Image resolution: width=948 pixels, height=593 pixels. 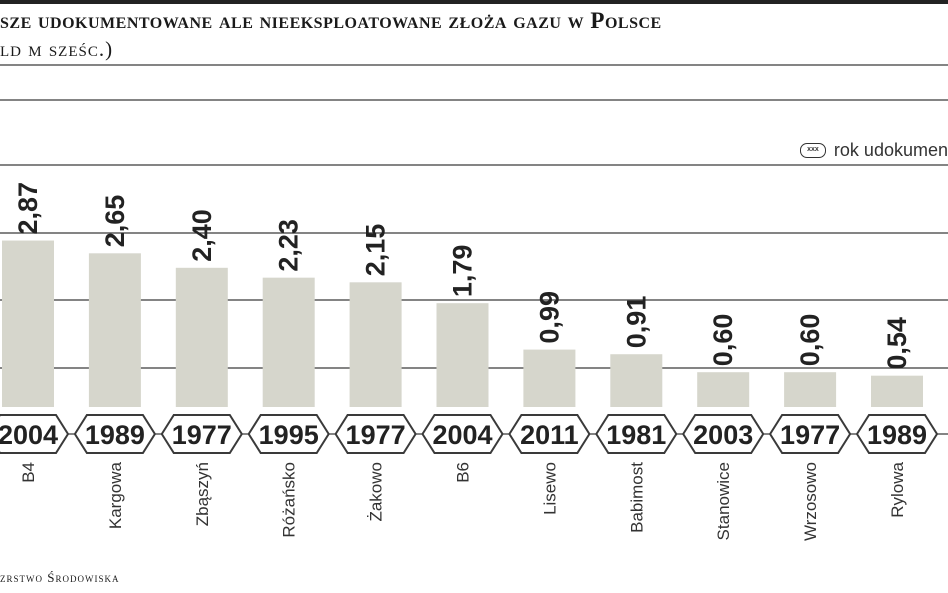 What do you see at coordinates (289, 245) in the screenshot?
I see `data-label: 2,23` at bounding box center [289, 245].